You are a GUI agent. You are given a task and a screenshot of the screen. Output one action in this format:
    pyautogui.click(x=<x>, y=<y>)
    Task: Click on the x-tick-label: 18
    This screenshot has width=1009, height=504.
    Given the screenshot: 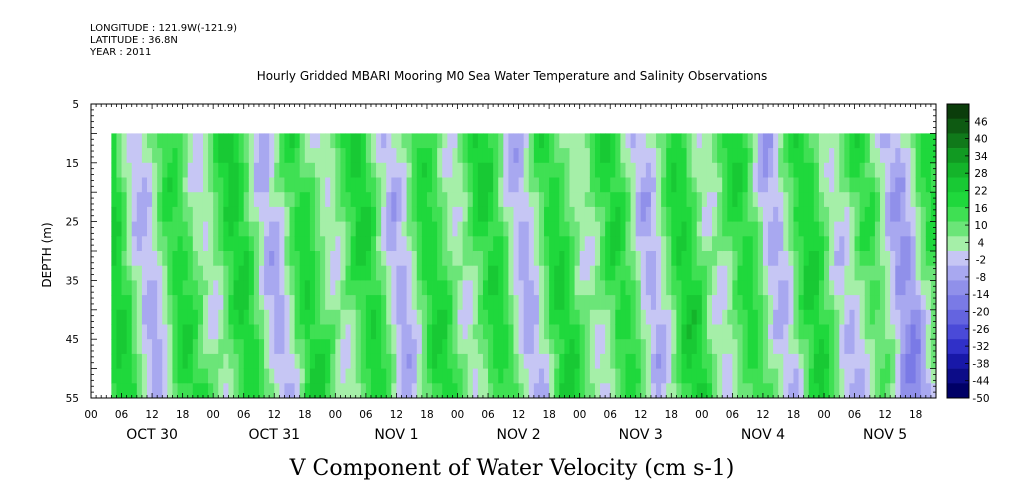 What is the action you would take?
    pyautogui.click(x=426, y=415)
    